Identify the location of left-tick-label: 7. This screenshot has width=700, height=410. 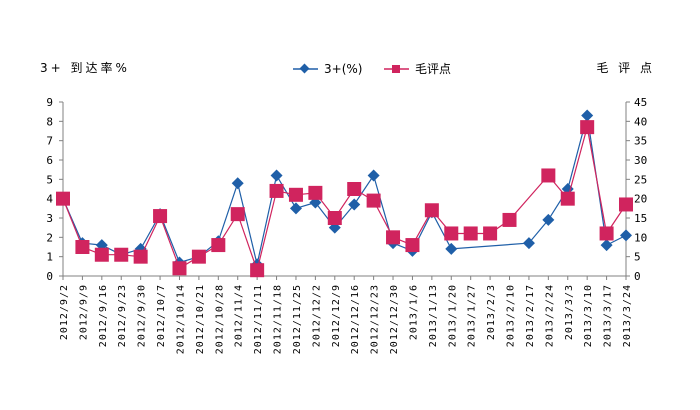
(49, 141).